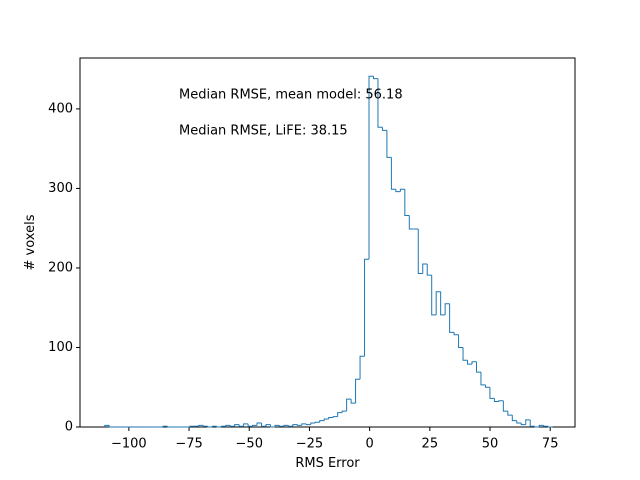 The width and height of the screenshot is (640, 480). What do you see at coordinates (129, 444) in the screenshot?
I see `x-tick-label: −100` at bounding box center [129, 444].